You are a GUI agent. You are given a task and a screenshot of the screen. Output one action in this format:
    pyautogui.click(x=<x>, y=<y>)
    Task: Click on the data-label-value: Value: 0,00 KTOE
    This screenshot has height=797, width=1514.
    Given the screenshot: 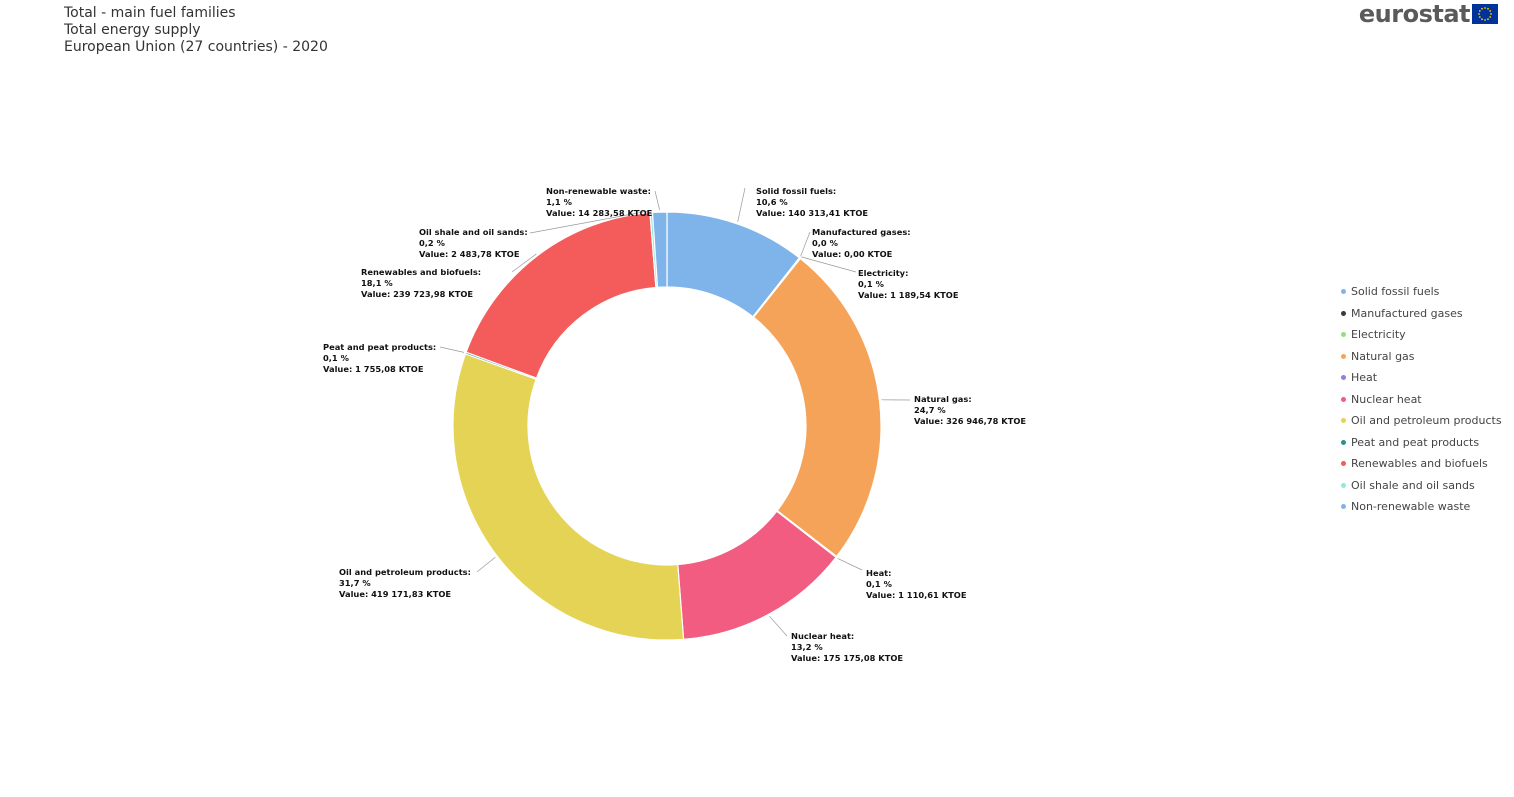 What is the action you would take?
    pyautogui.click(x=852, y=254)
    